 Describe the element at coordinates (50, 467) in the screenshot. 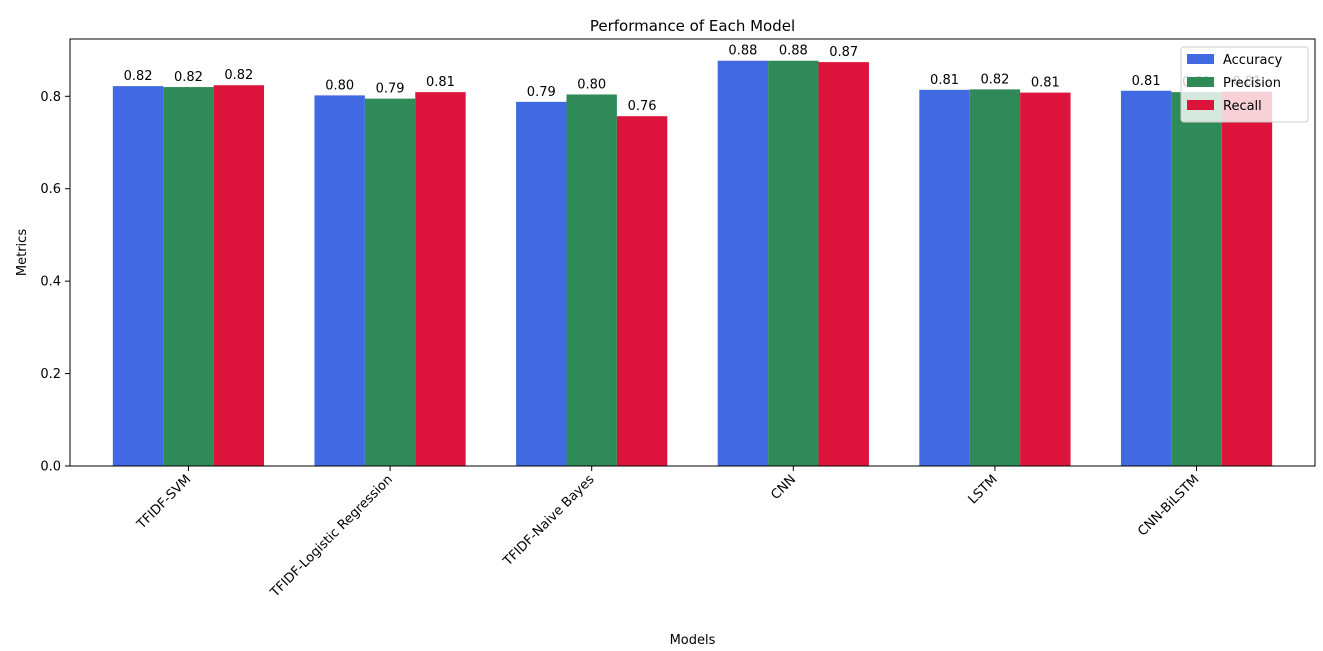

I see `y-tick-label: 0.0` at that location.